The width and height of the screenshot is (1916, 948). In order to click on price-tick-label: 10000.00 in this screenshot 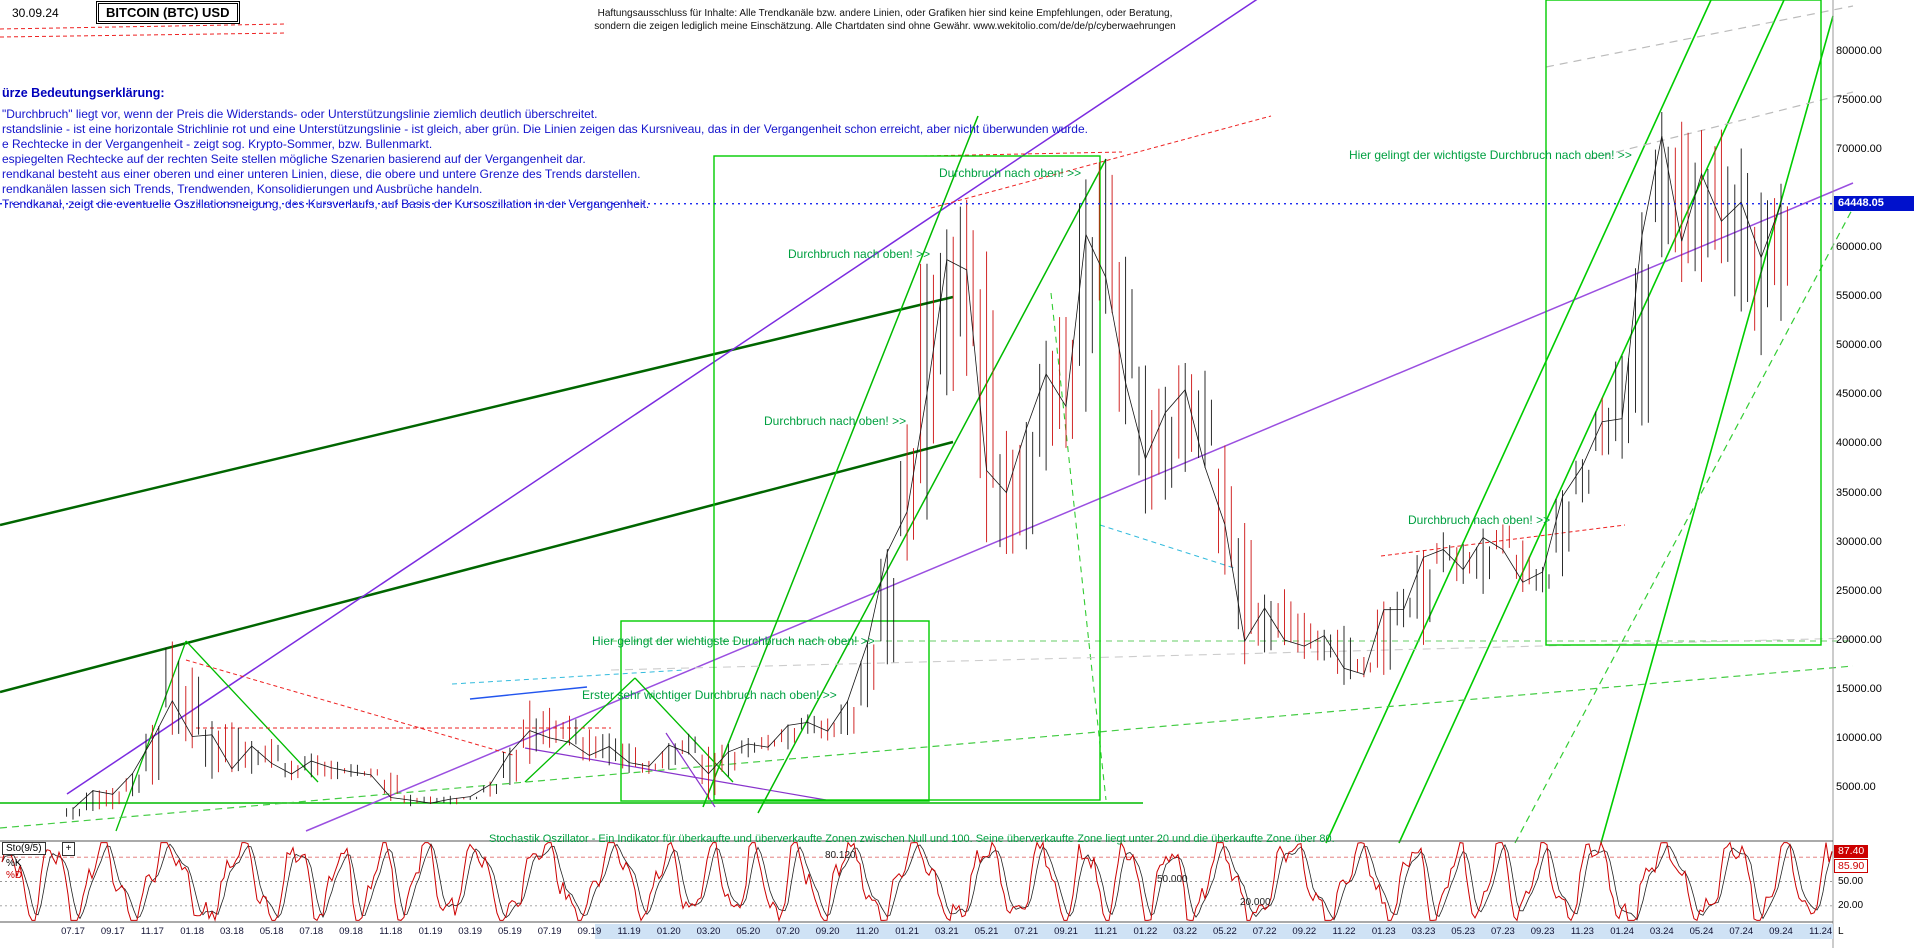, I will do `click(1859, 738)`.